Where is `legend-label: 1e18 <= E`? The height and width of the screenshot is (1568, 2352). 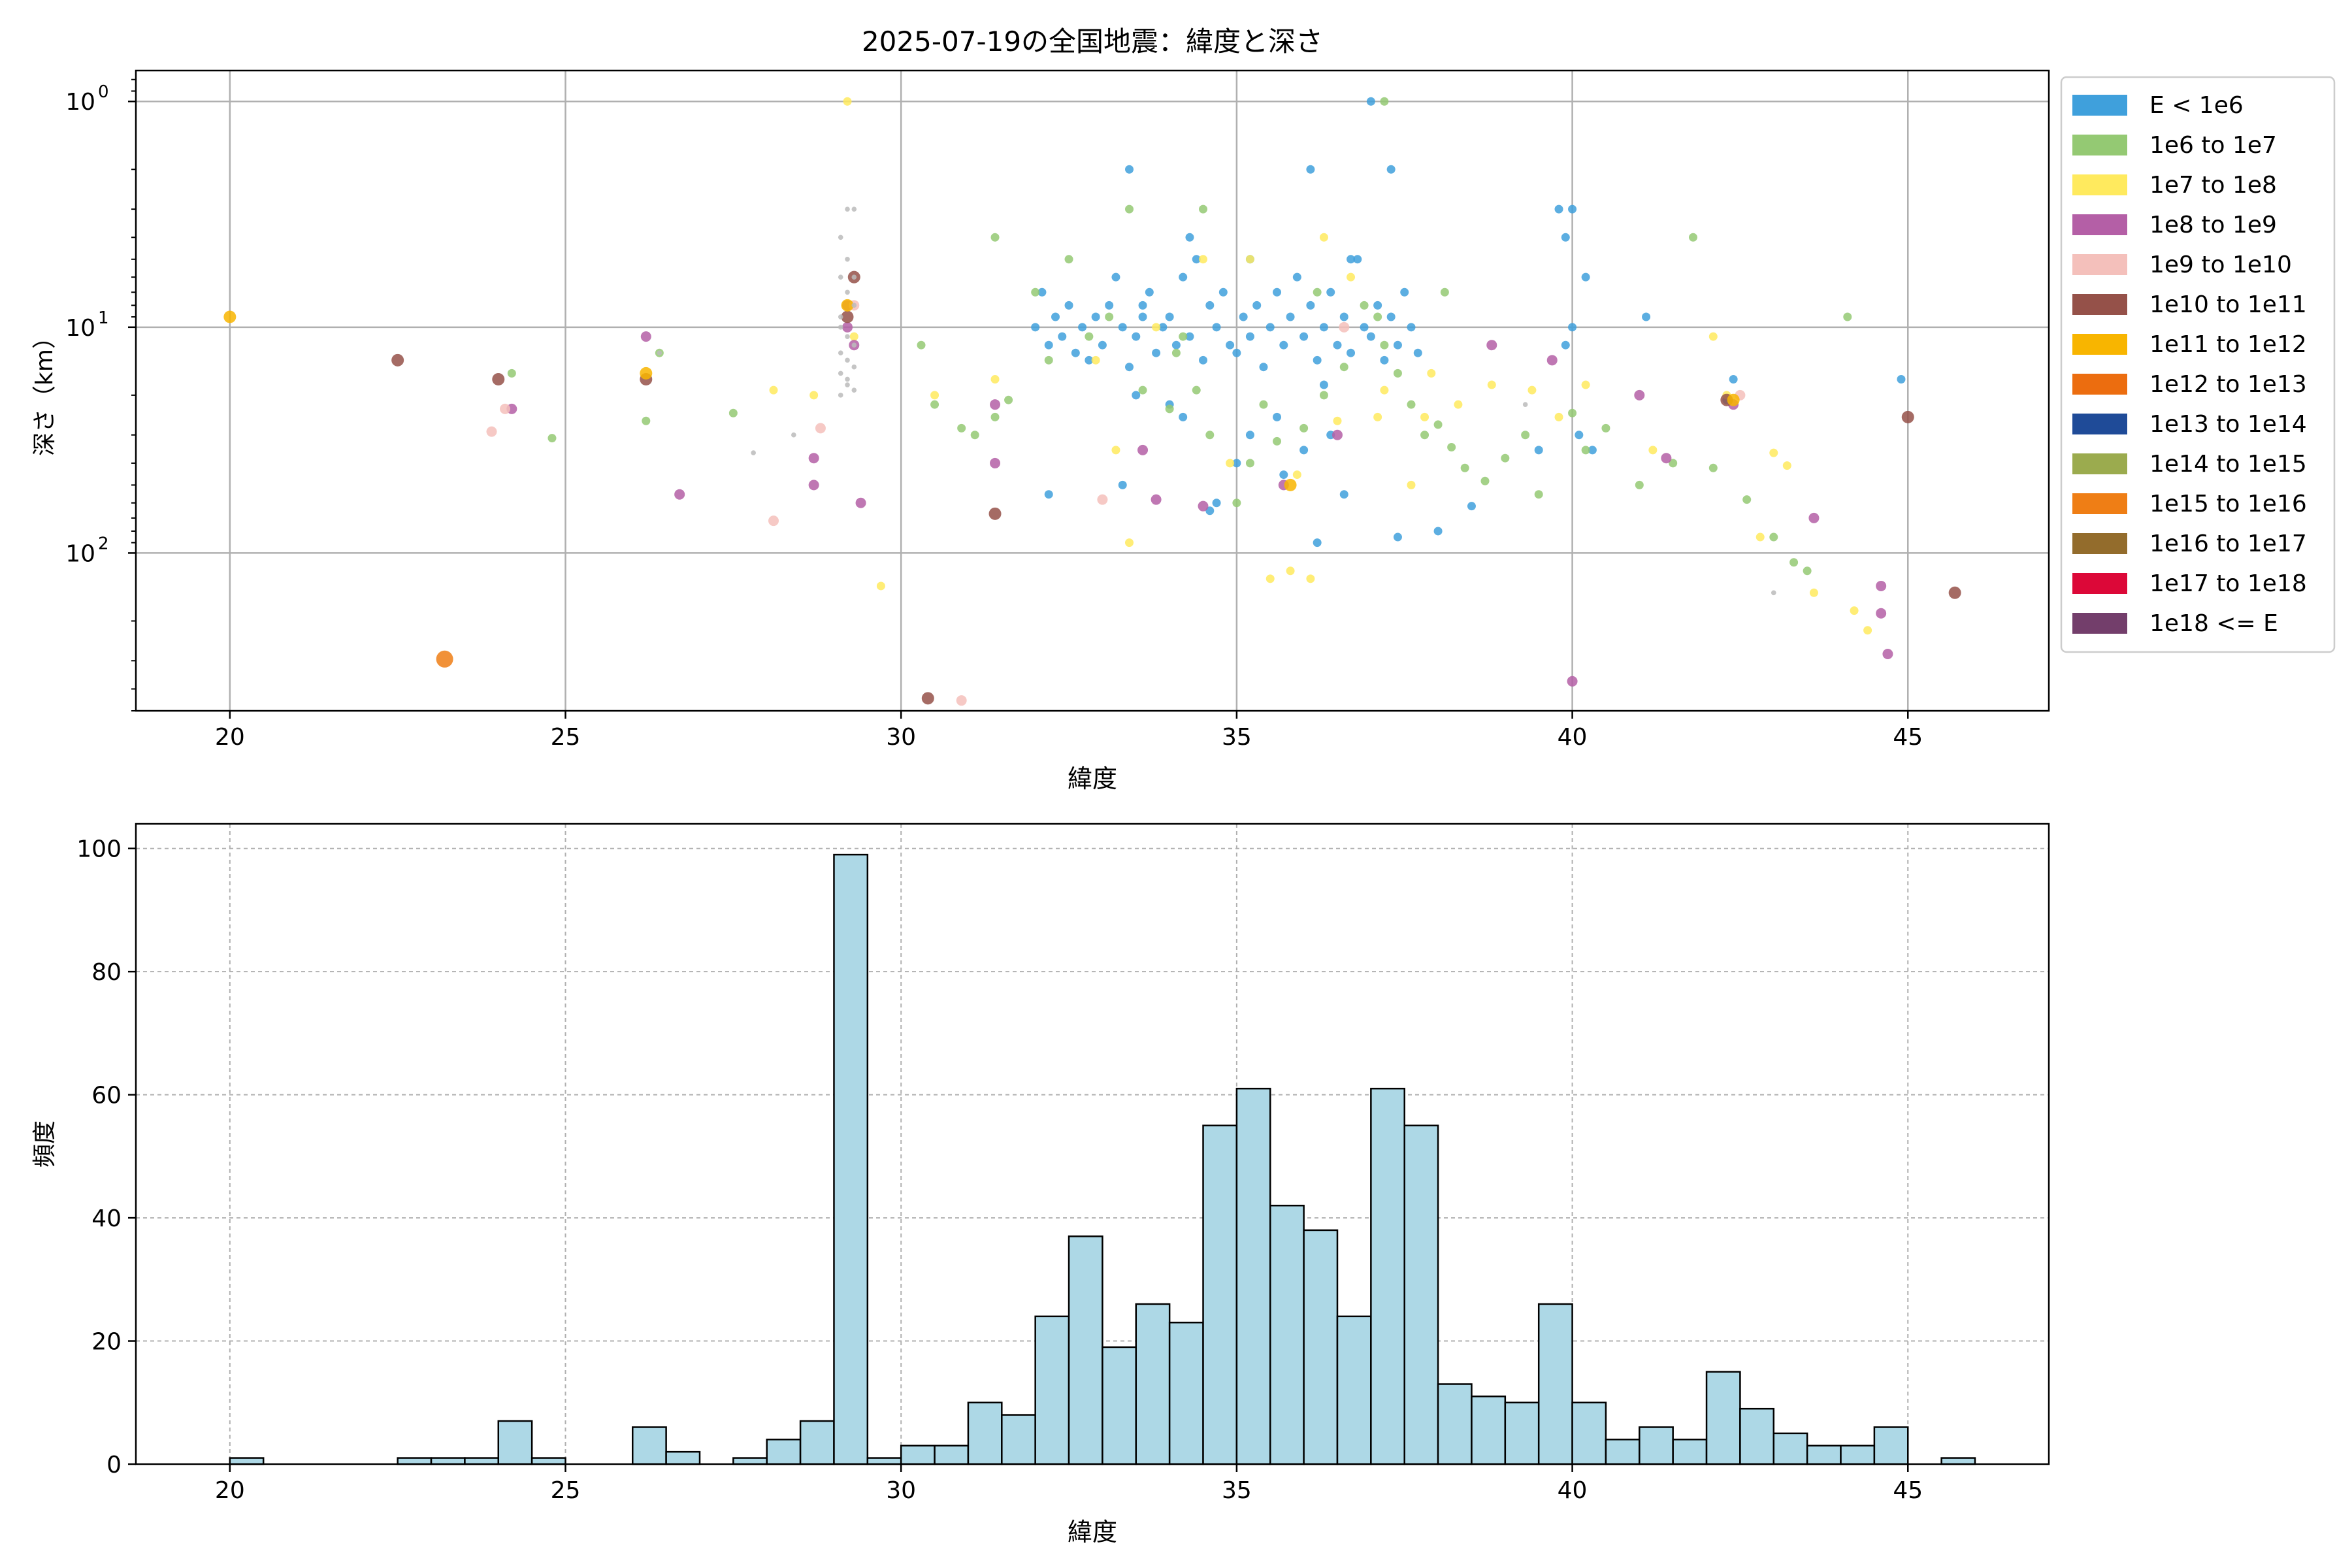 legend-label: 1e18 <= E is located at coordinates (2213, 623).